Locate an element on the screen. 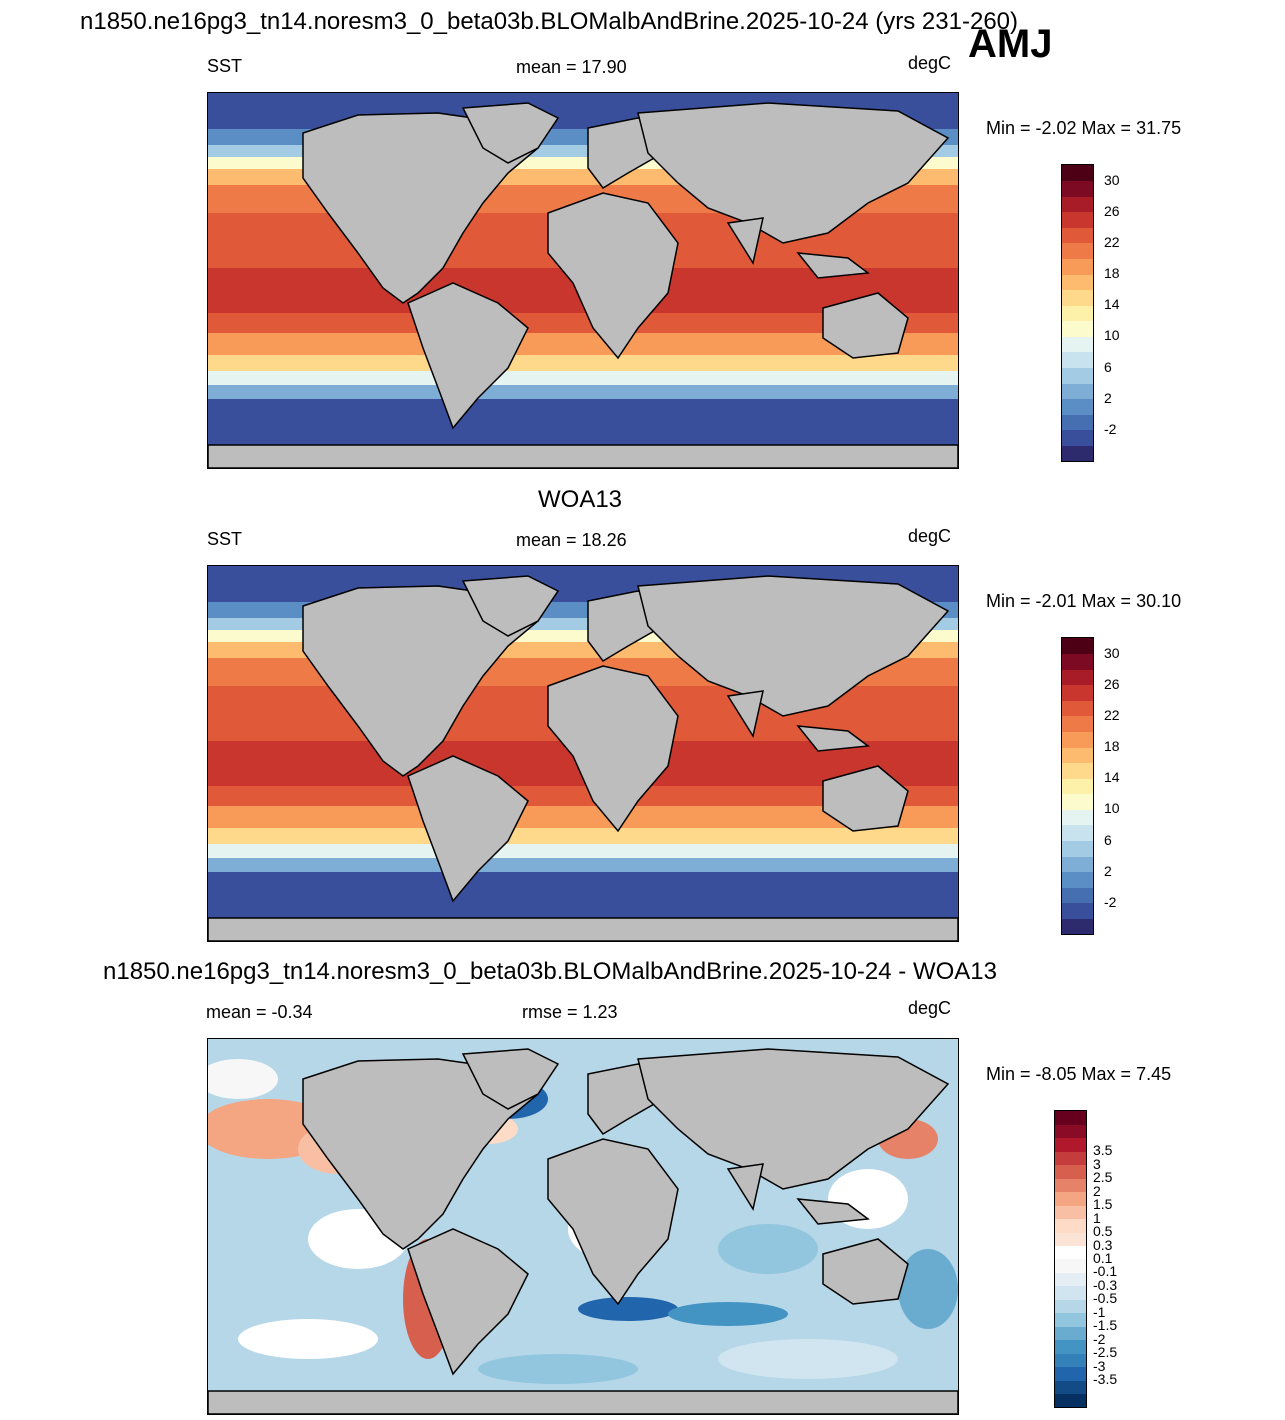  colorbar-tick-label: 0.3 is located at coordinates (1103, 1244).